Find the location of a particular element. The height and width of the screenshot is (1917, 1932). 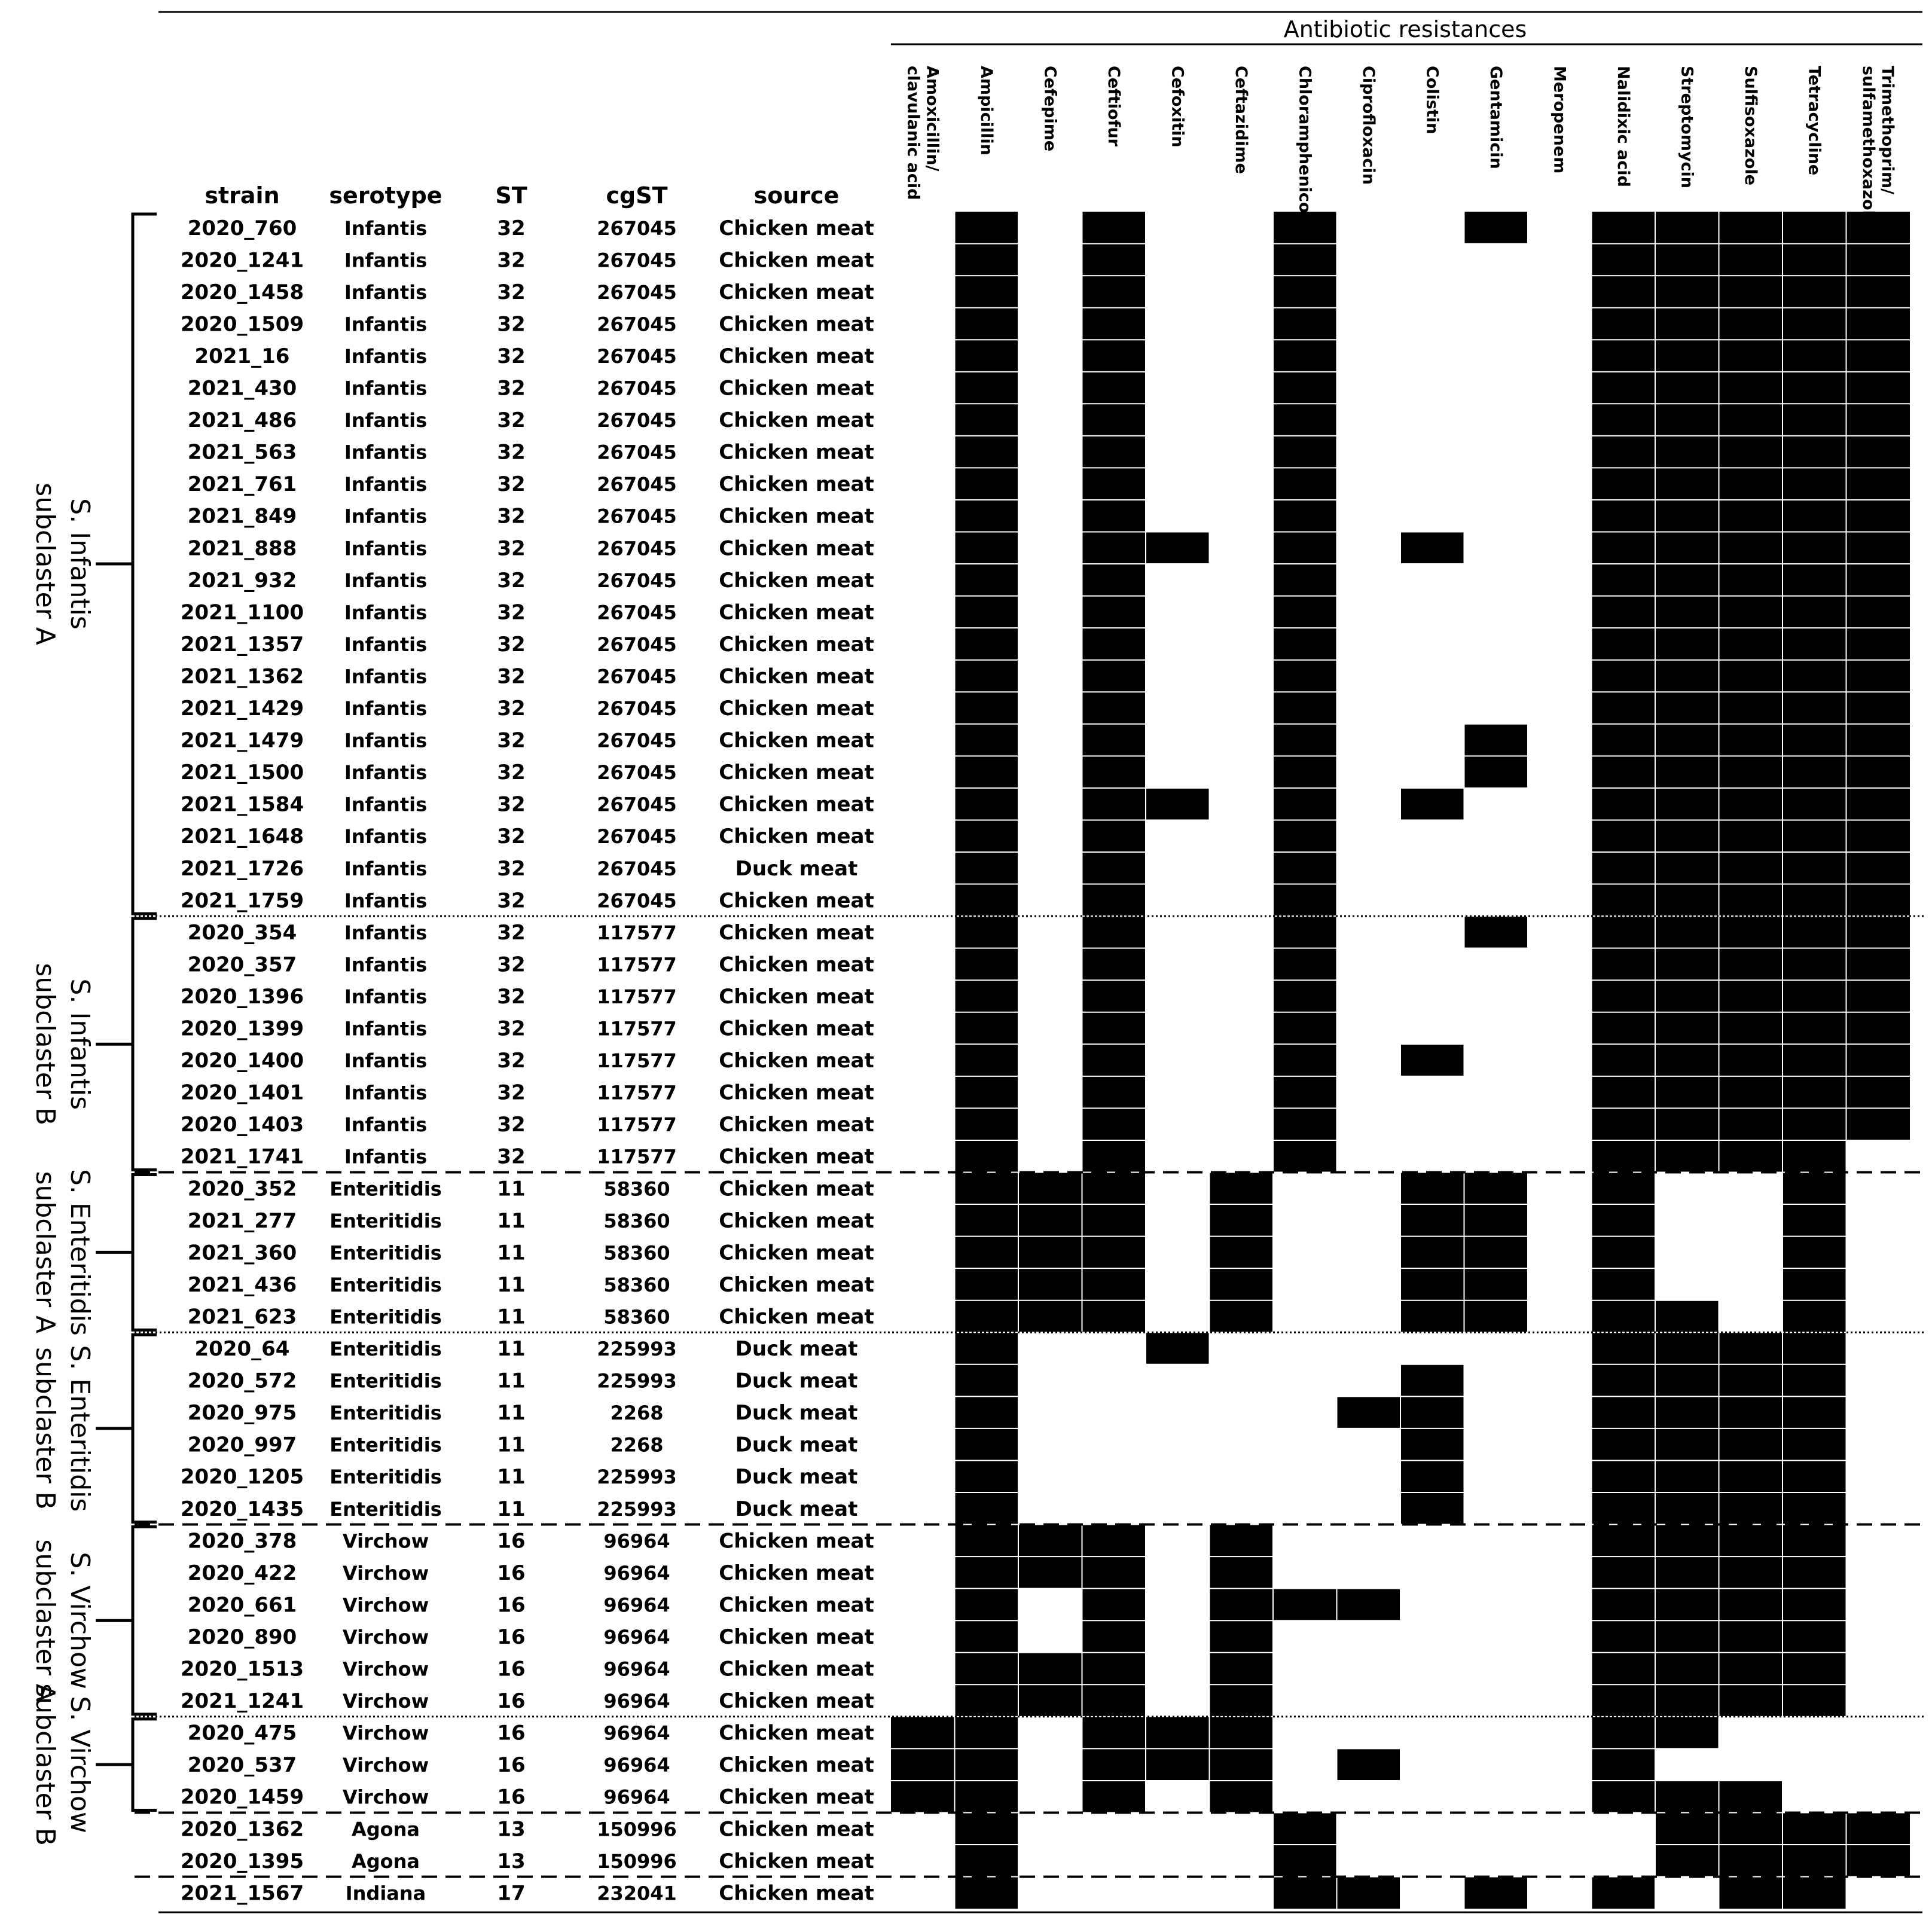

cgst-header: cgST is located at coordinates (636, 195).